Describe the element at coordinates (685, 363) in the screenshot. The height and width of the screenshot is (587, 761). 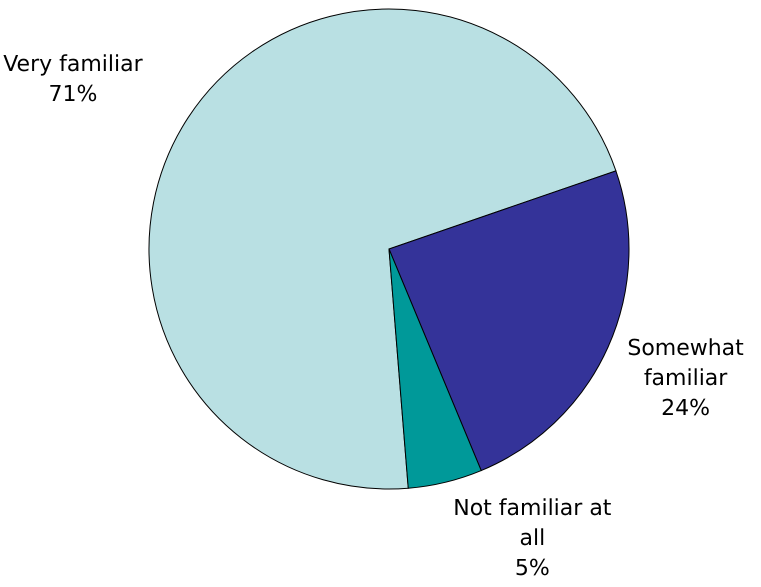
I see `slice-label: Somewhat familiar` at that location.